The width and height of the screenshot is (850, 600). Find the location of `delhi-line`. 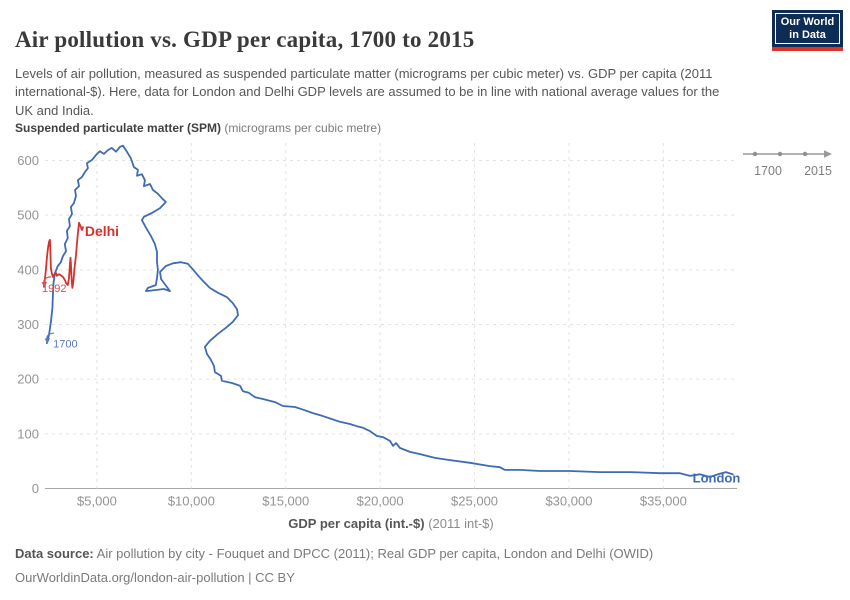

delhi-line is located at coordinates (63, 255).